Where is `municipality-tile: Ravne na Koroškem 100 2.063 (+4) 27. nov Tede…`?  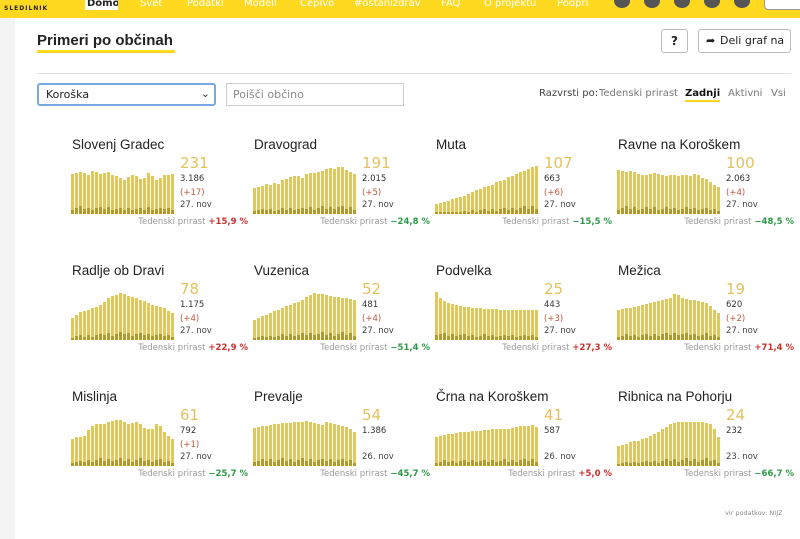 municipality-tile: Ravne na Koroškem 100 2.063 (+4) 27. nov Tede… is located at coordinates (705, 197).